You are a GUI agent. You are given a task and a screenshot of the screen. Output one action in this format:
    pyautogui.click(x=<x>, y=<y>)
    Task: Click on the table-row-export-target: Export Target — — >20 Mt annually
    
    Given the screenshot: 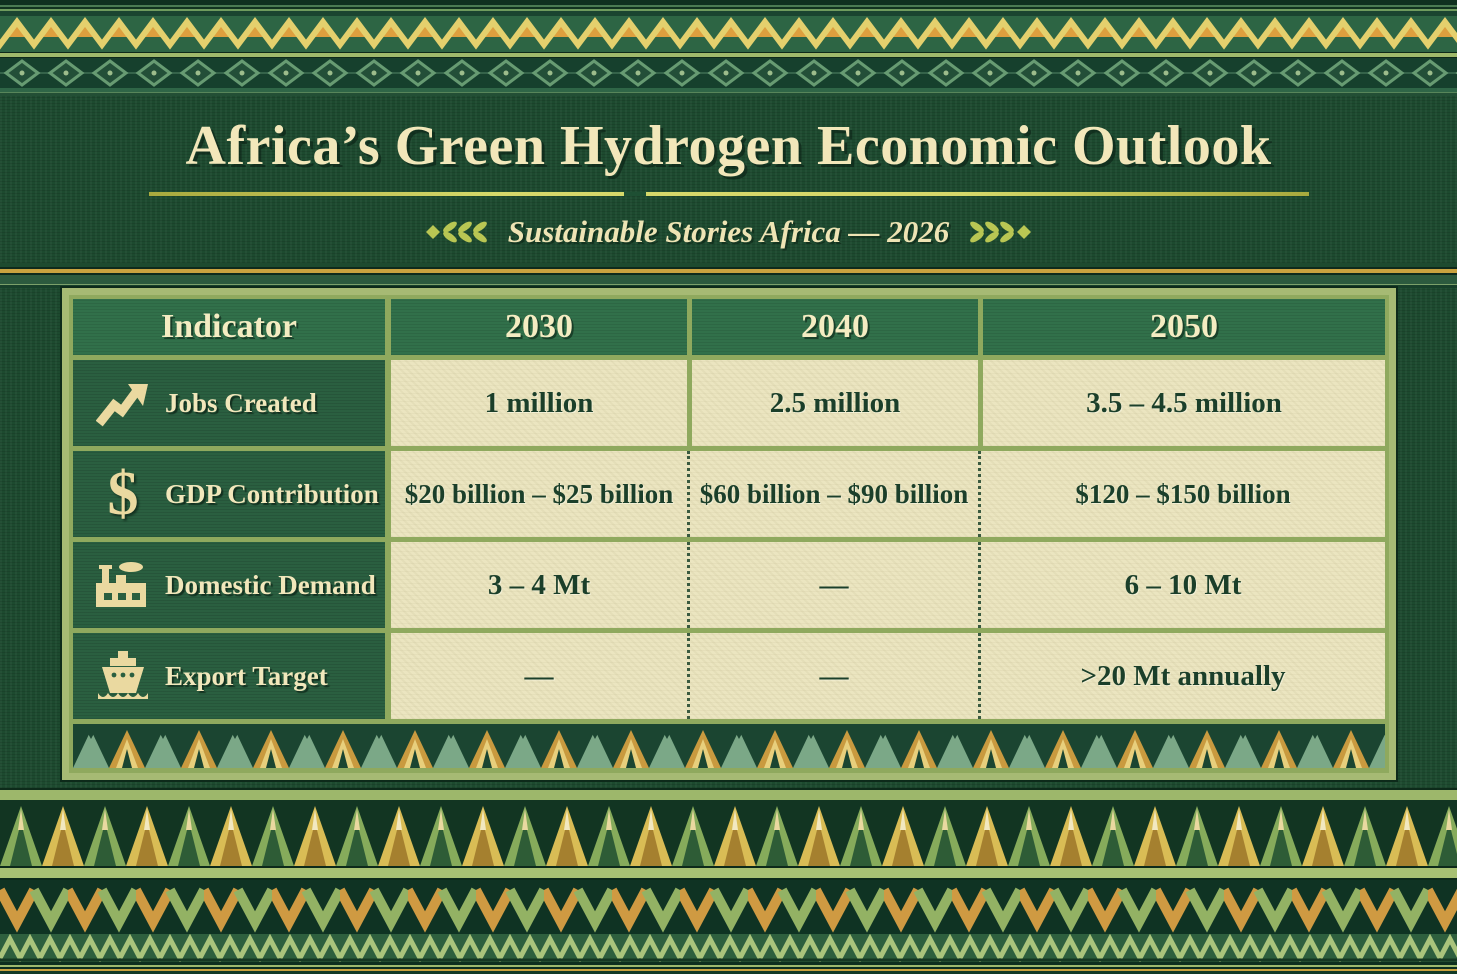 What is the action you would take?
    pyautogui.click(x=729, y=676)
    